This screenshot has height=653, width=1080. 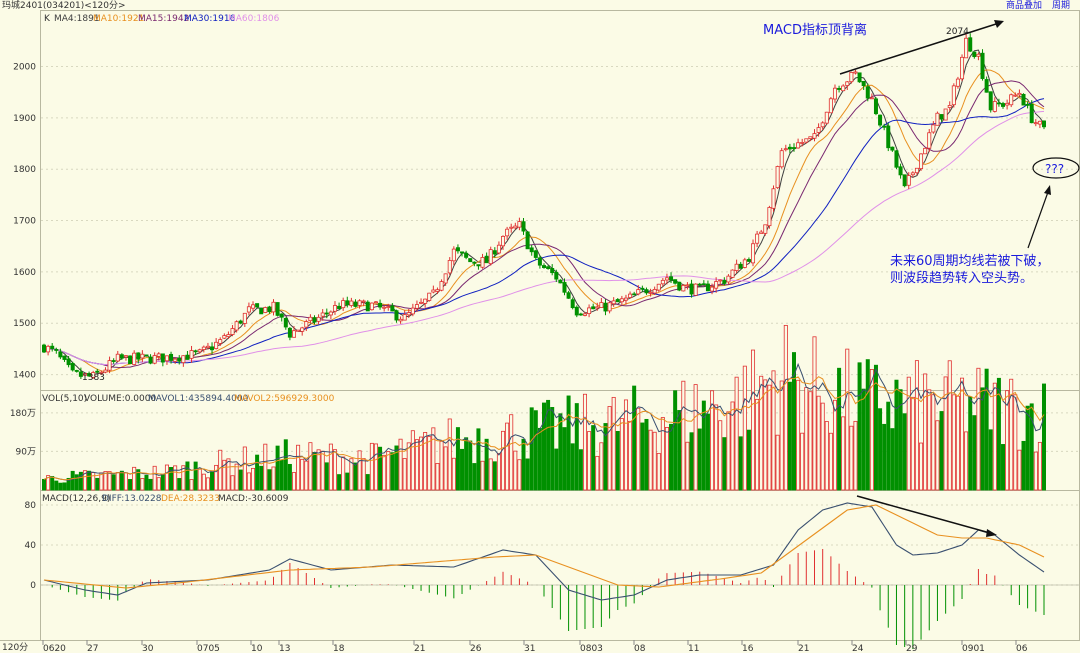 I want to click on price-tick-label: 1800, so click(x=24, y=170).